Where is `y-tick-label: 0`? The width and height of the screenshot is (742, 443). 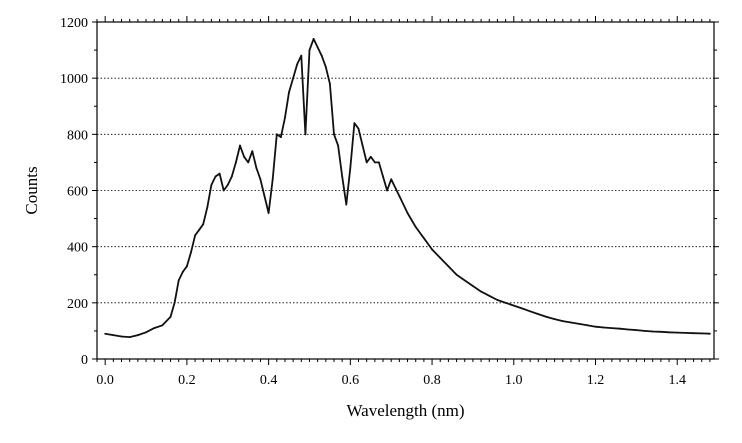 y-tick-label: 0 is located at coordinates (84, 360).